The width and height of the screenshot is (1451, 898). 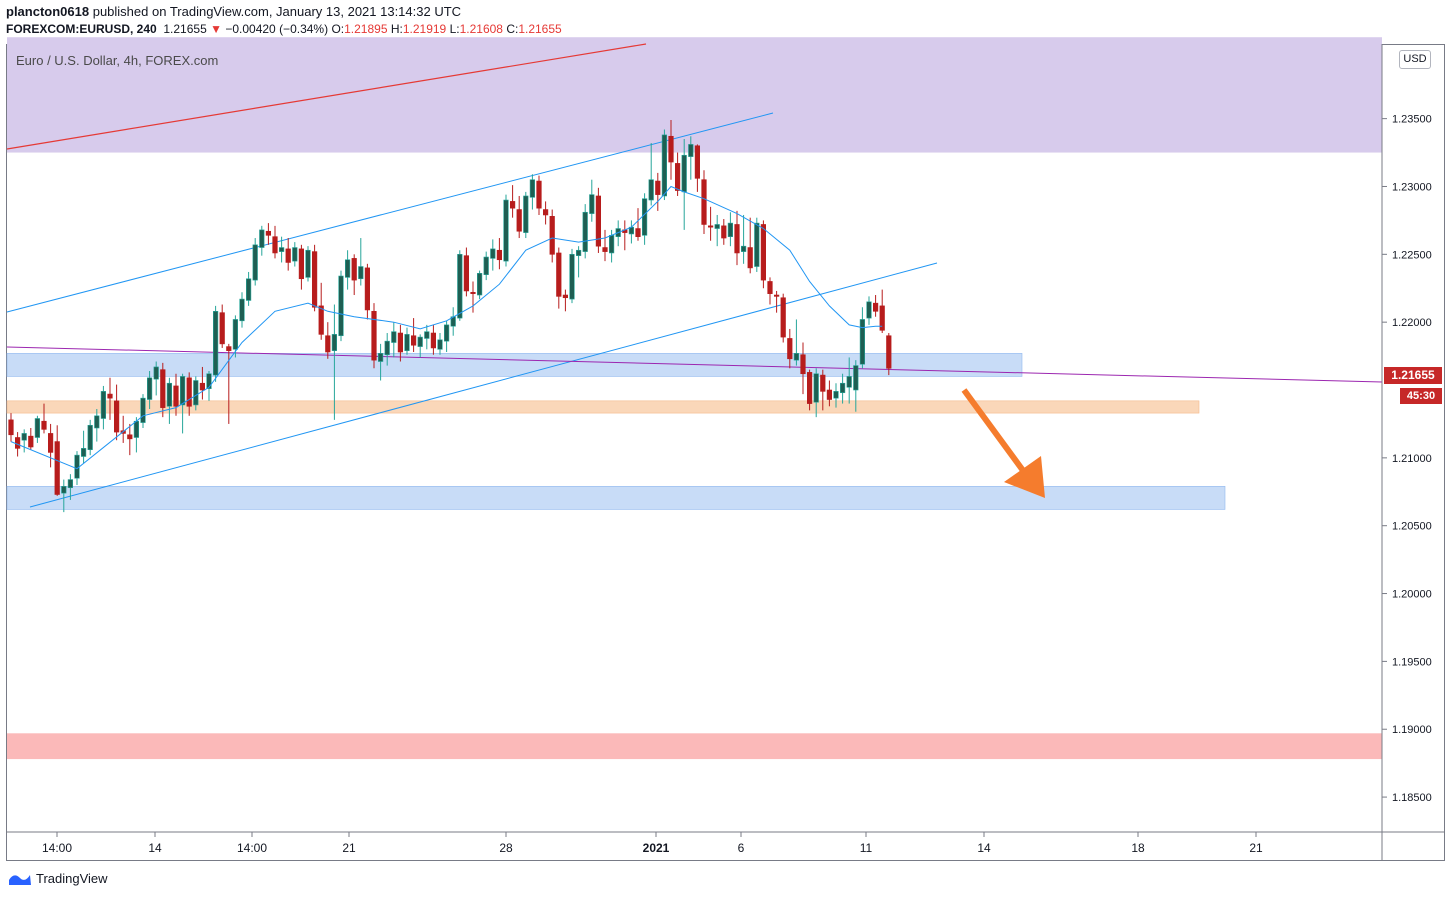 I want to click on arrow-annotation, so click(x=1003, y=443).